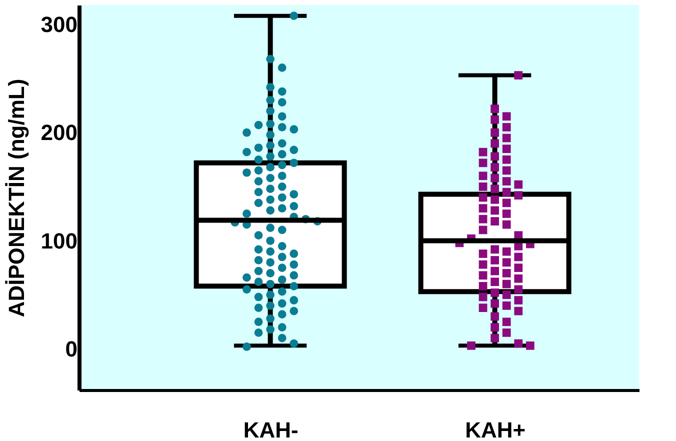 The width and height of the screenshot is (676, 441). I want to click on x-tick-label: KAH+, so click(495, 429).